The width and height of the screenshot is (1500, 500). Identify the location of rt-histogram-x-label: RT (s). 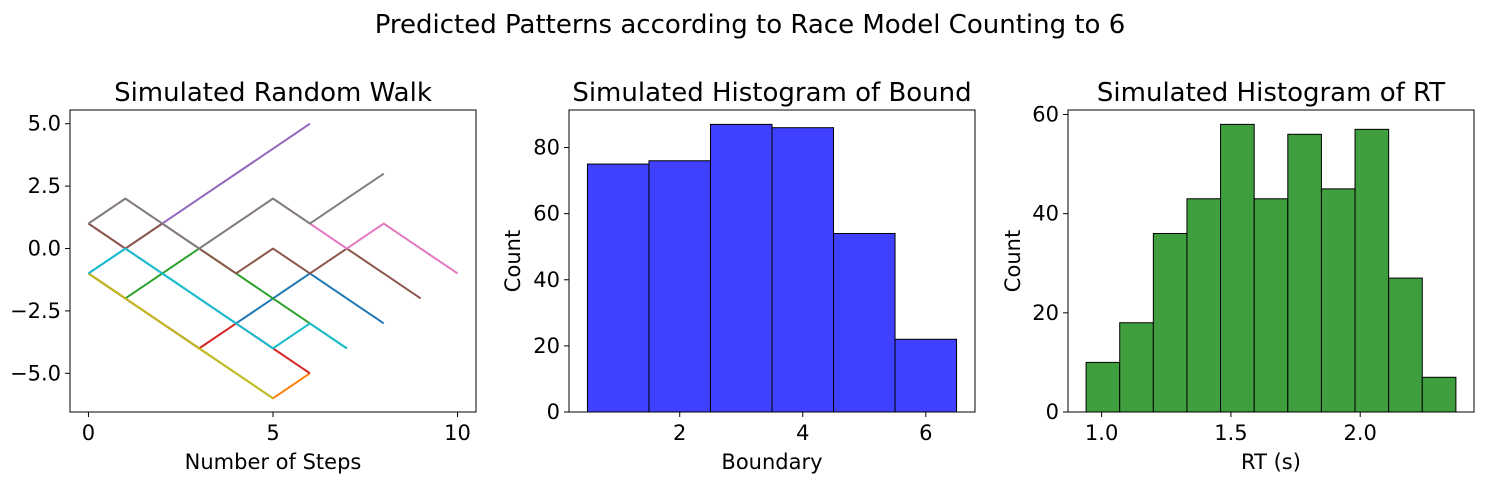
(1271, 462).